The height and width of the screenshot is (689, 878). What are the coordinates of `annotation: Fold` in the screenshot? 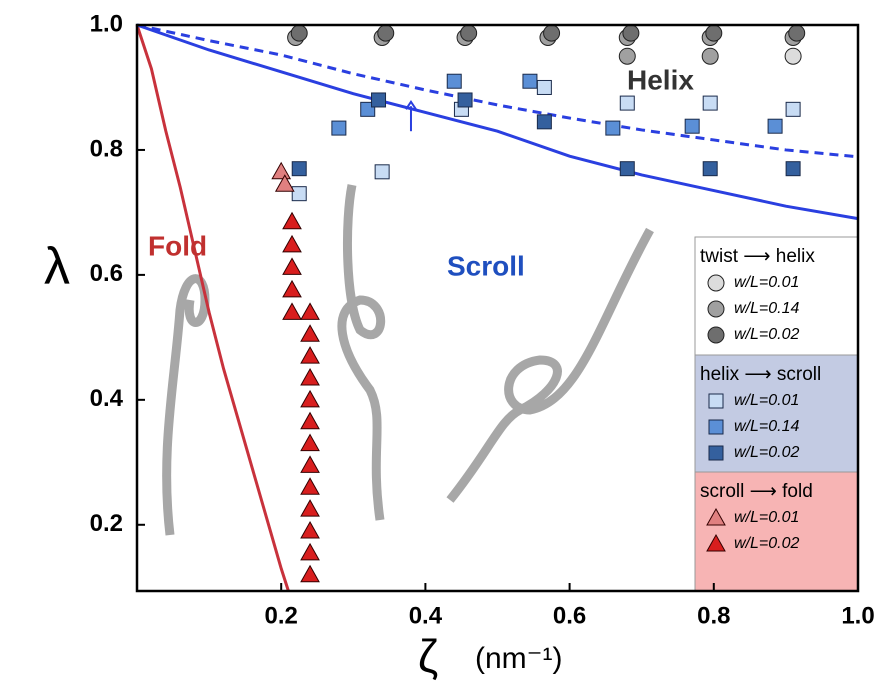 It's located at (177, 245).